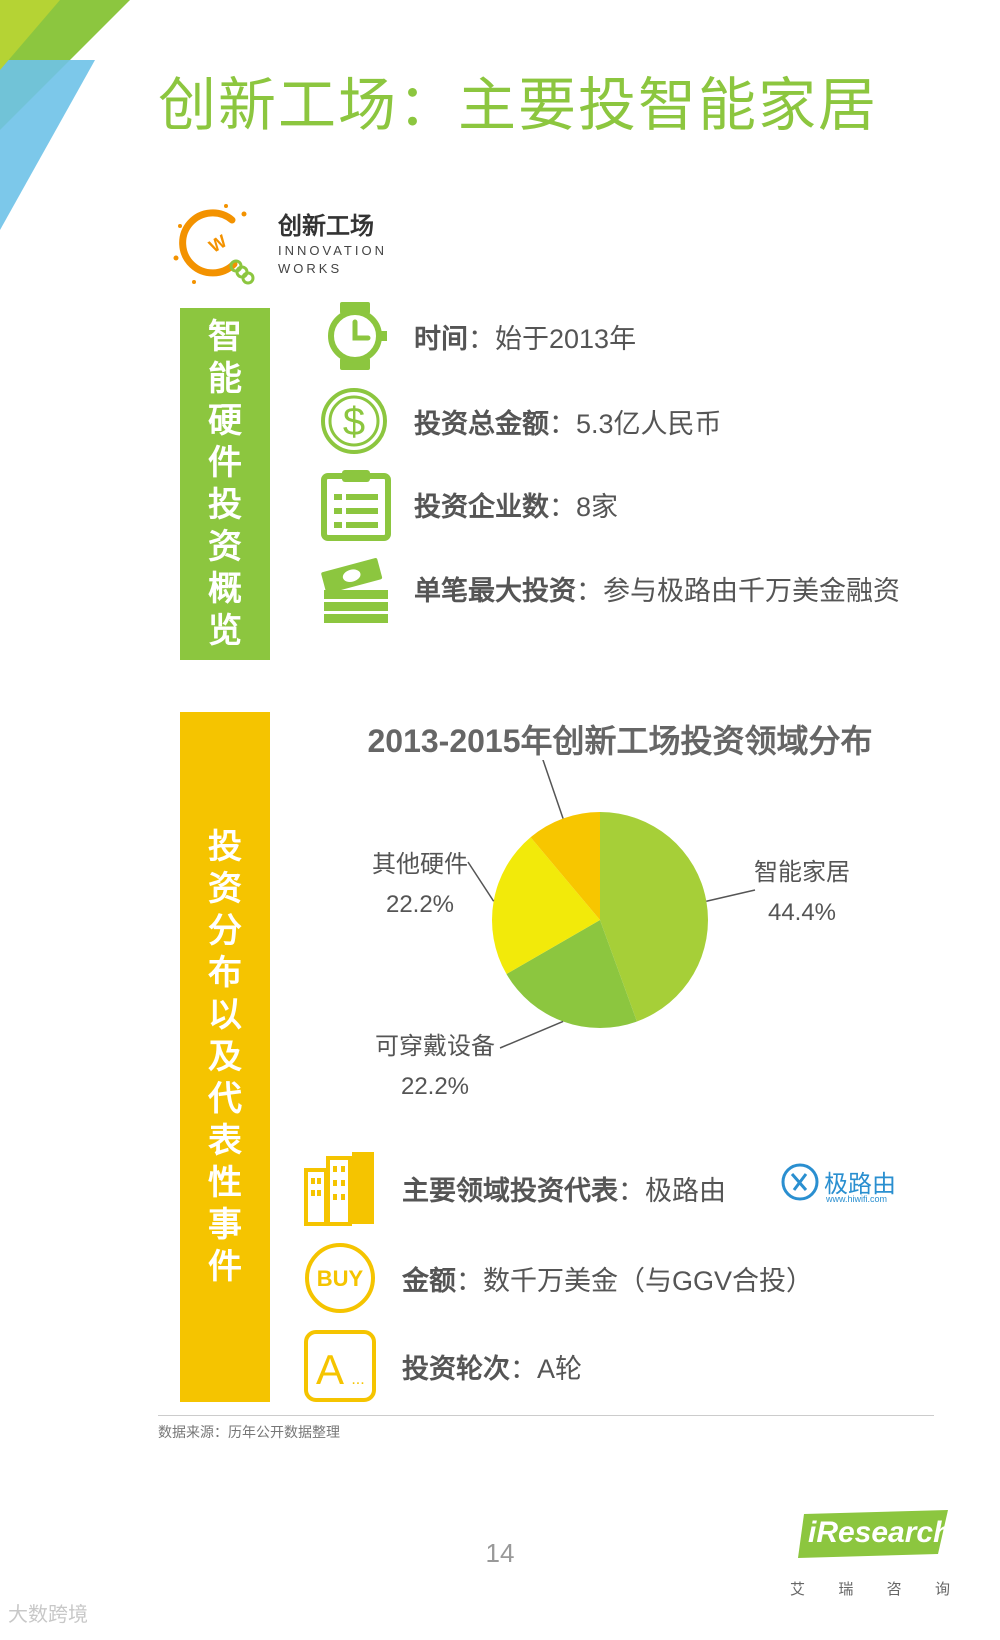 Image resolution: width=1000 pixels, height=1640 pixels. I want to click on corner-decoration, so click(65, 115).